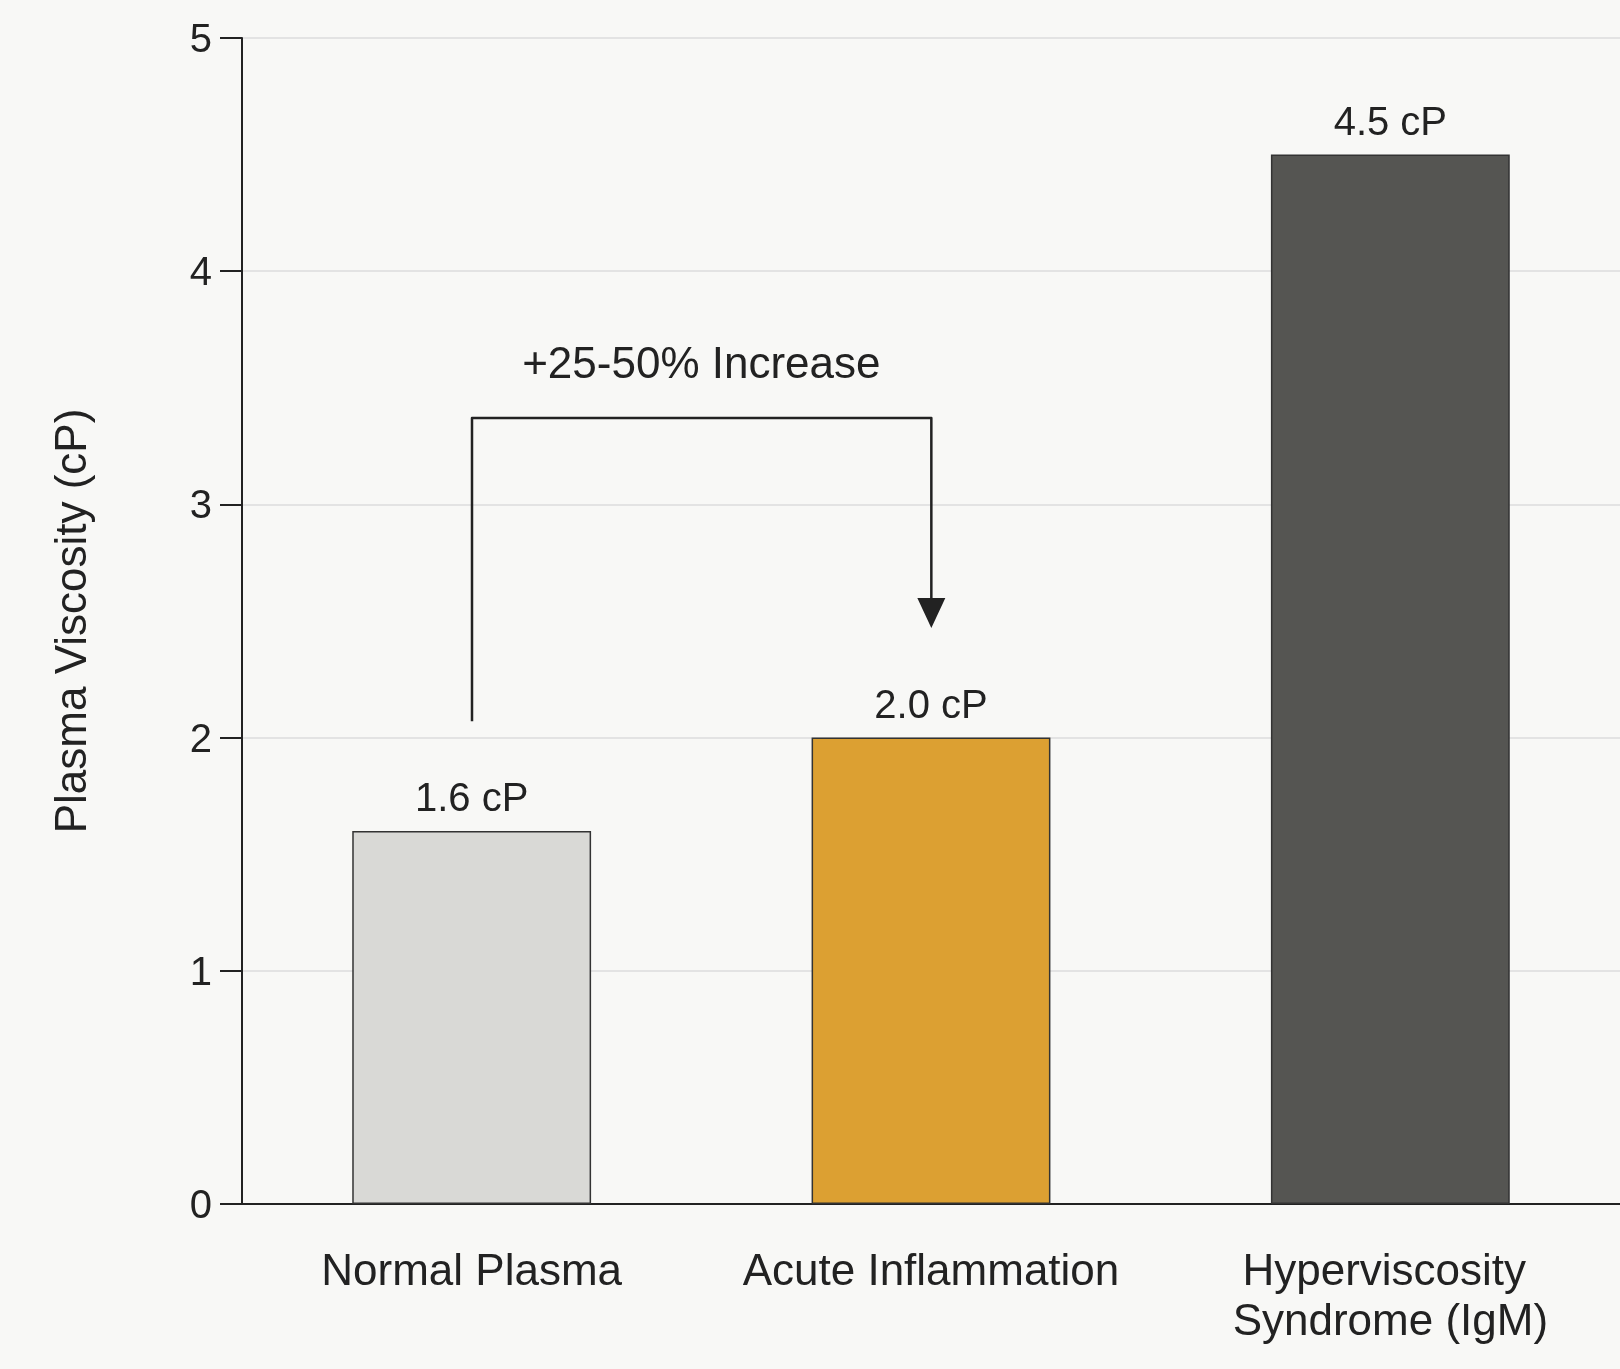 Image resolution: width=1620 pixels, height=1369 pixels. What do you see at coordinates (200, 1204) in the screenshot?
I see `y-tick-label: 0` at bounding box center [200, 1204].